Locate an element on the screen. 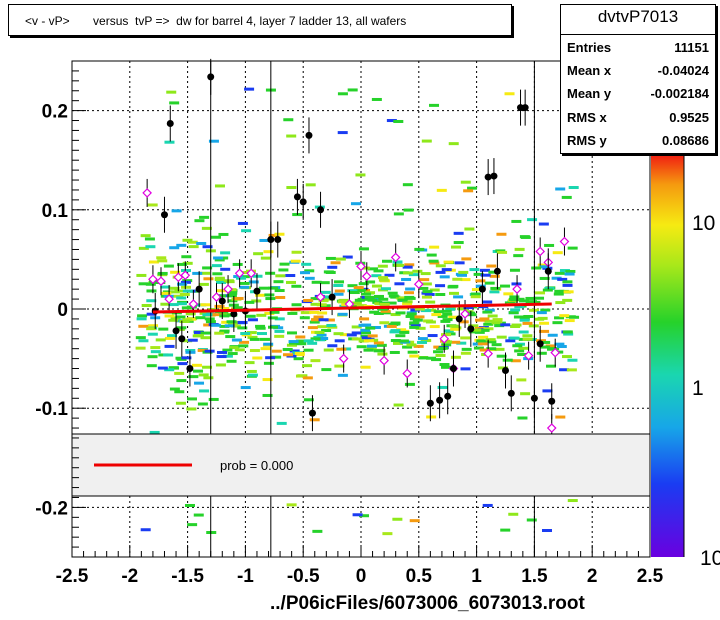 The height and width of the screenshot is (620, 720). x-tick-label: 0 is located at coordinates (361, 576).